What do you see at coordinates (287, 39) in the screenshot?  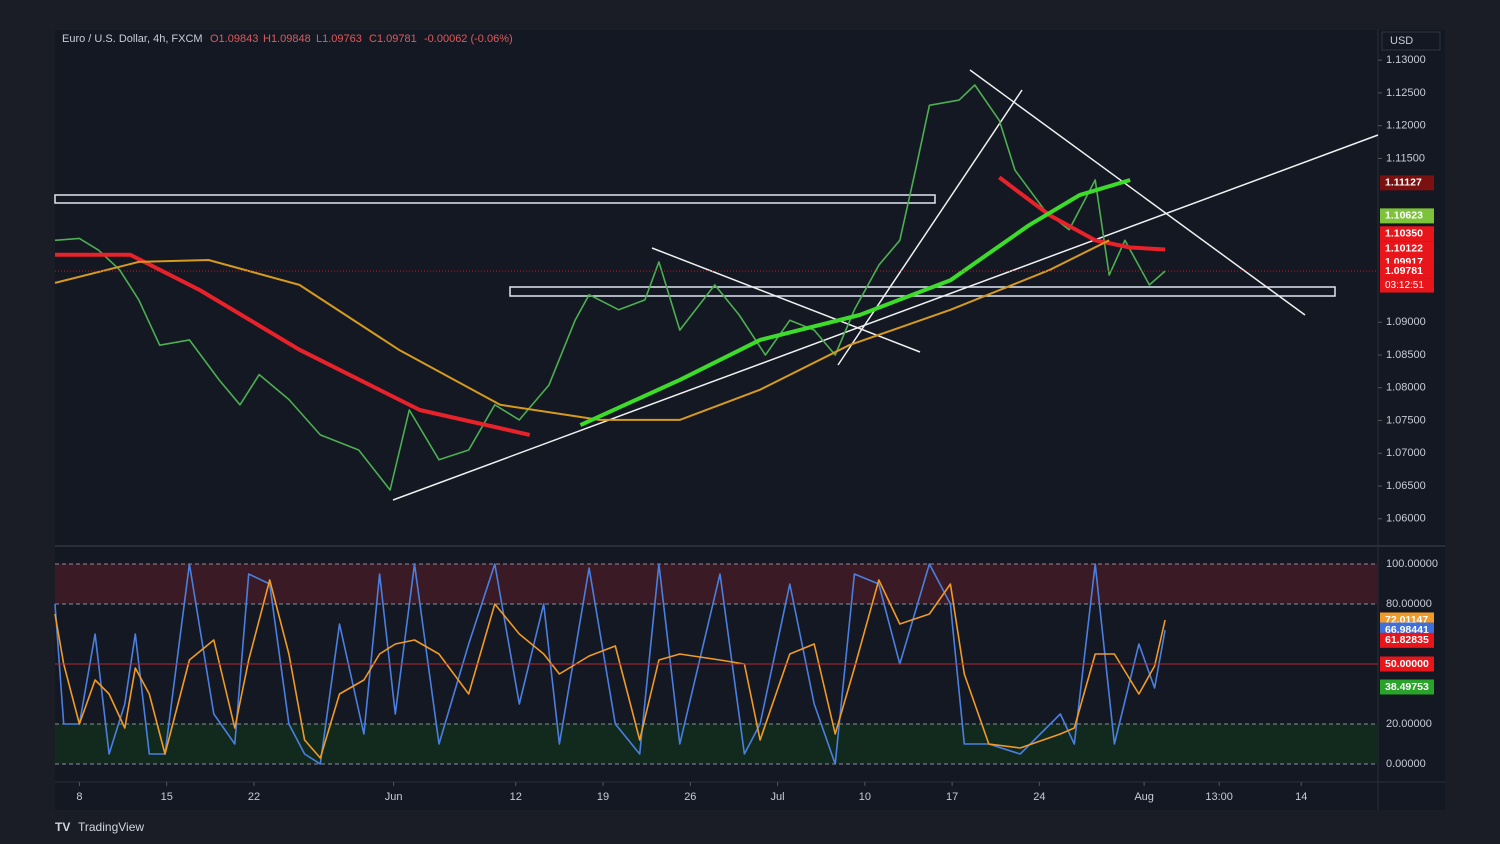 I see `ohlc-high: H1.09848` at bounding box center [287, 39].